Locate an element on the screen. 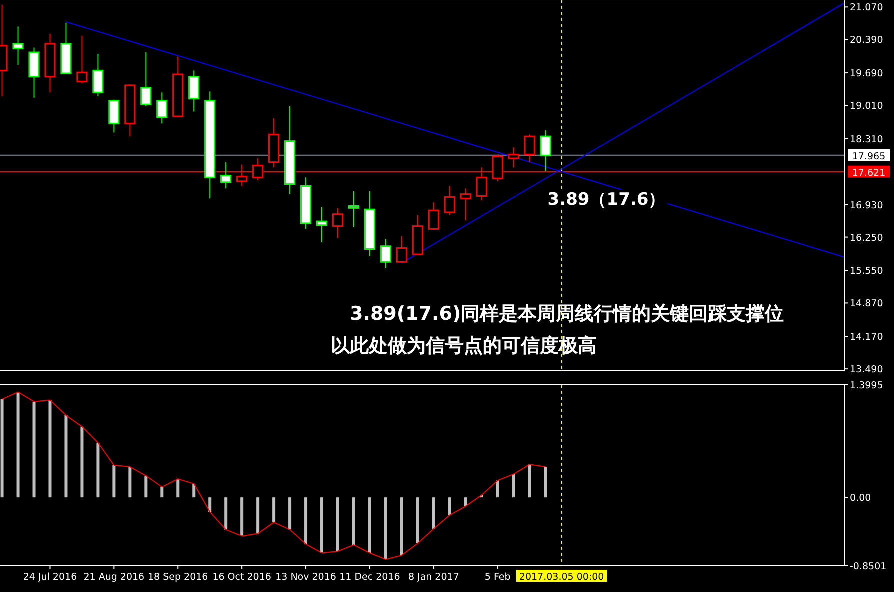 Image resolution: width=894 pixels, height=592 pixels. annotation: 3.89（17.6） is located at coordinates (607, 200).